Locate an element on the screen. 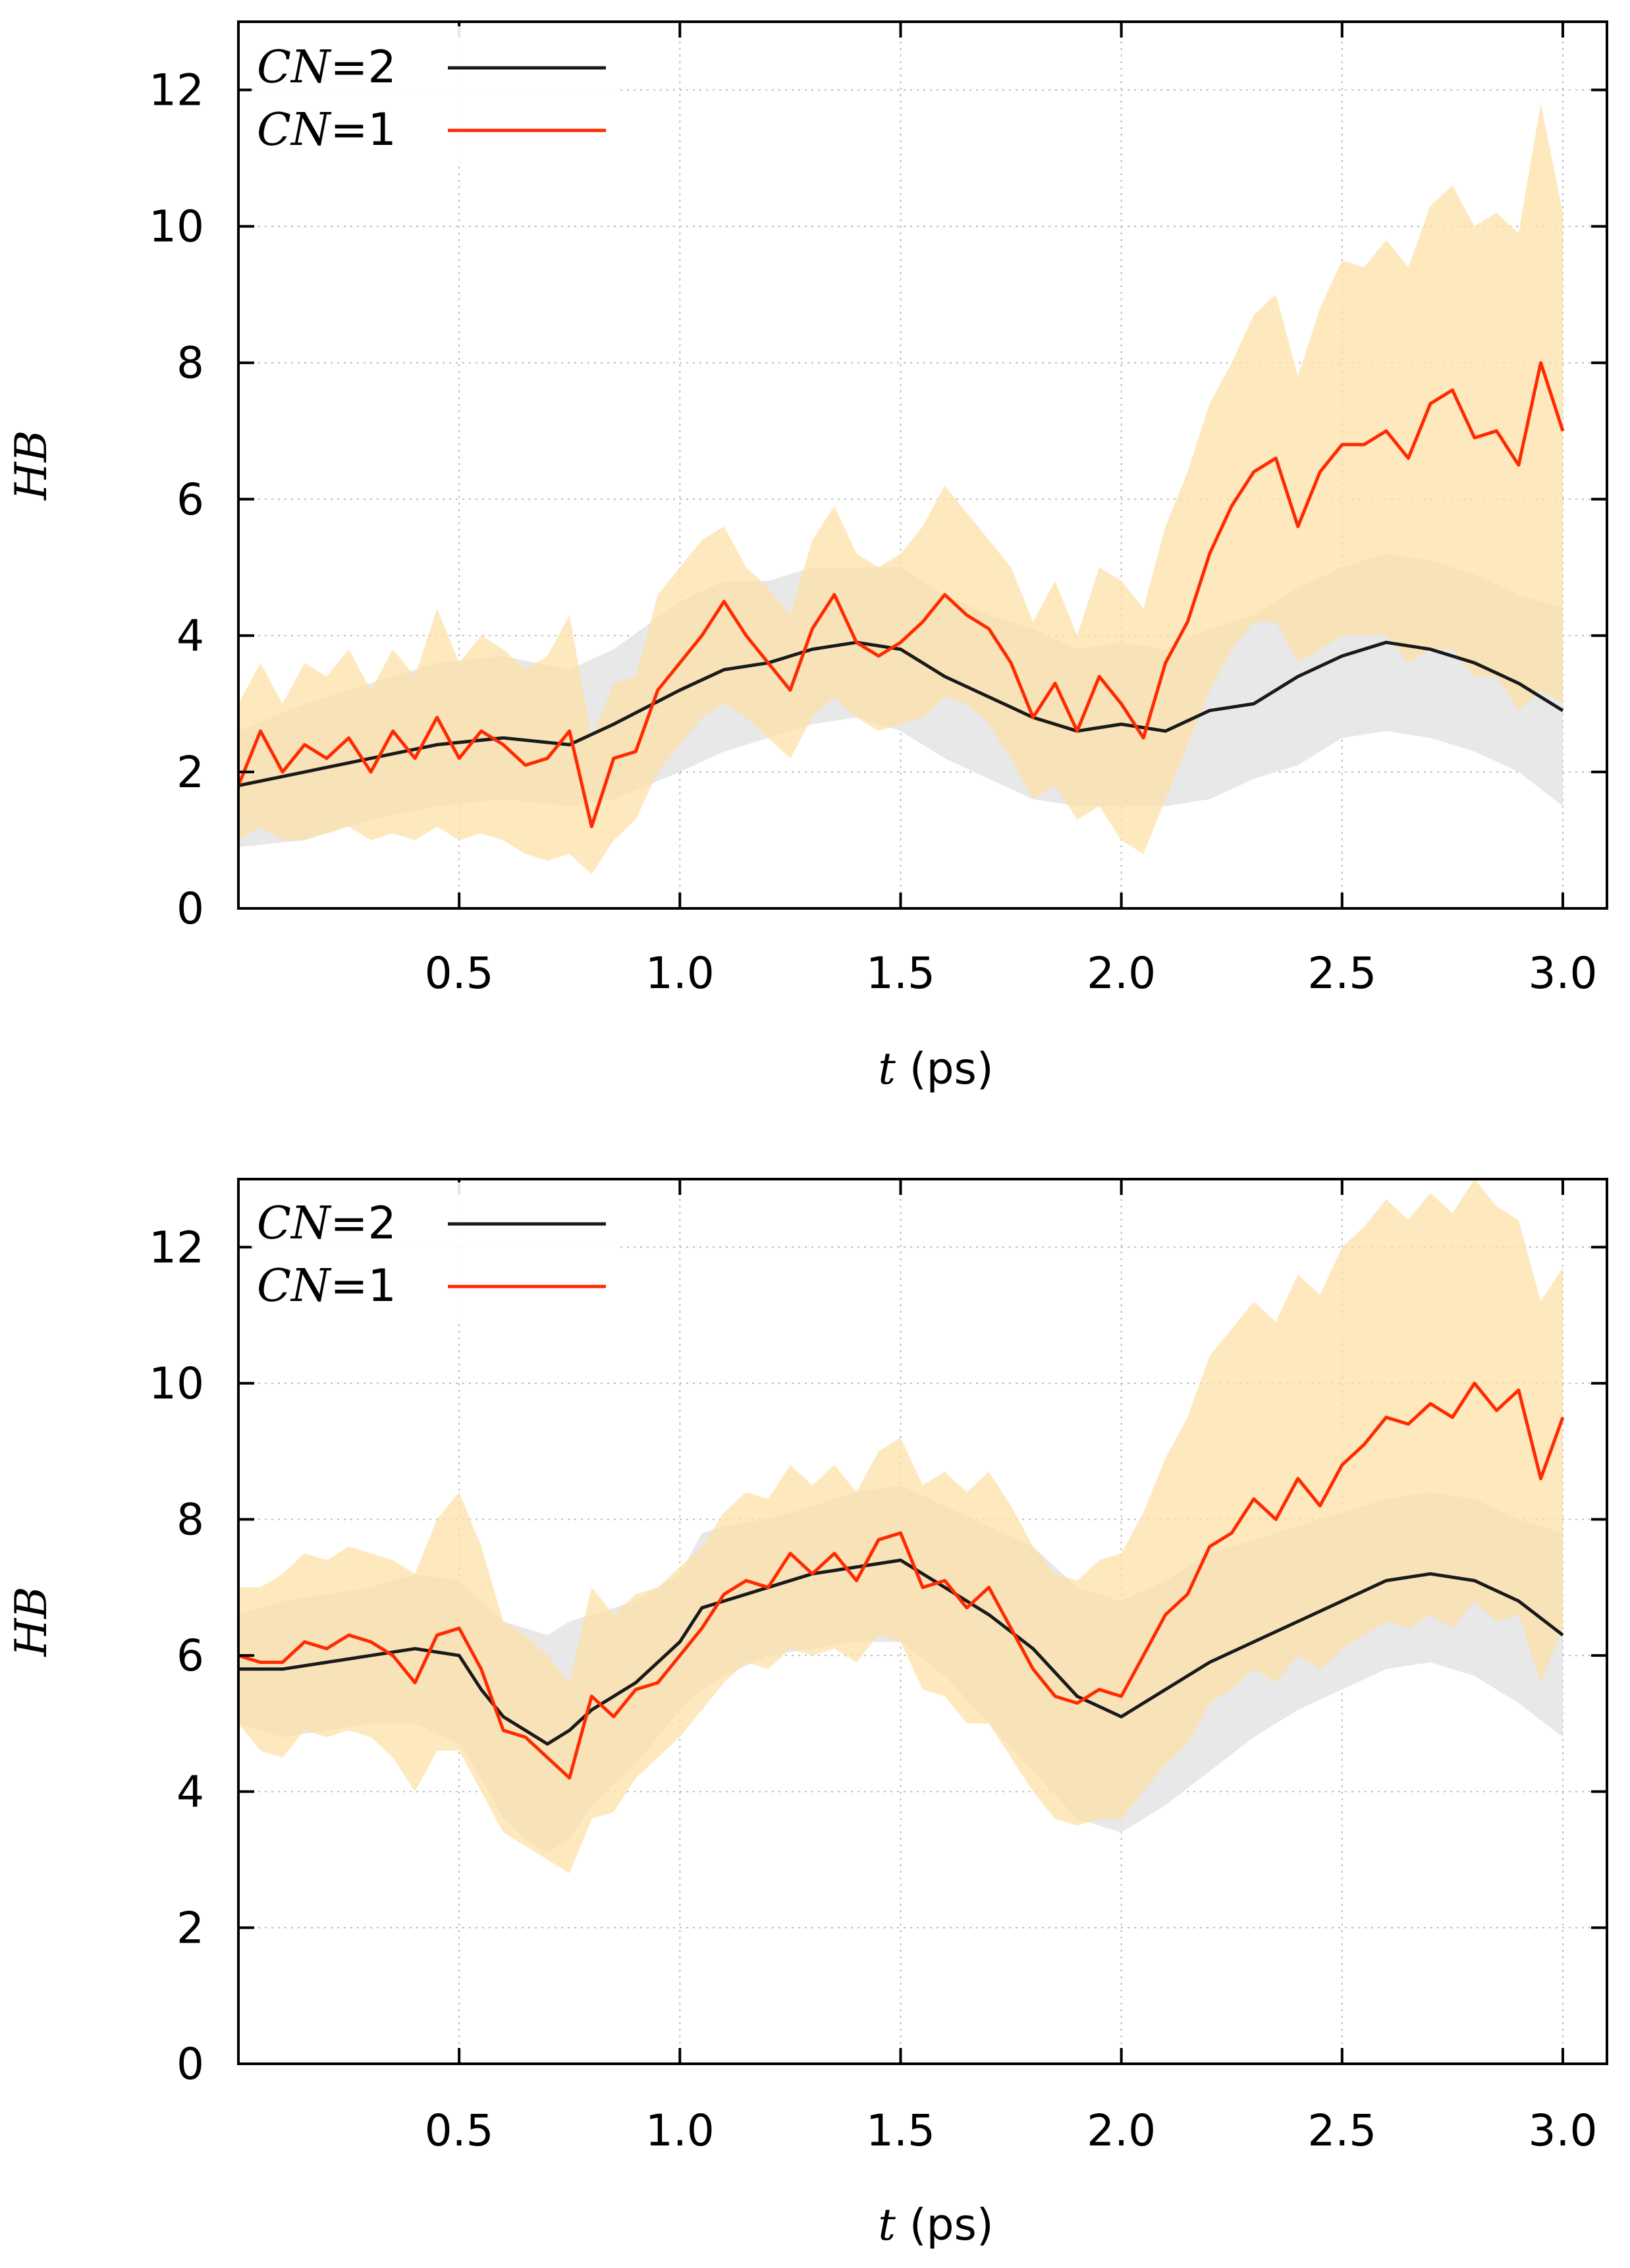  series-line-cn1 is located at coordinates (901, 1580).